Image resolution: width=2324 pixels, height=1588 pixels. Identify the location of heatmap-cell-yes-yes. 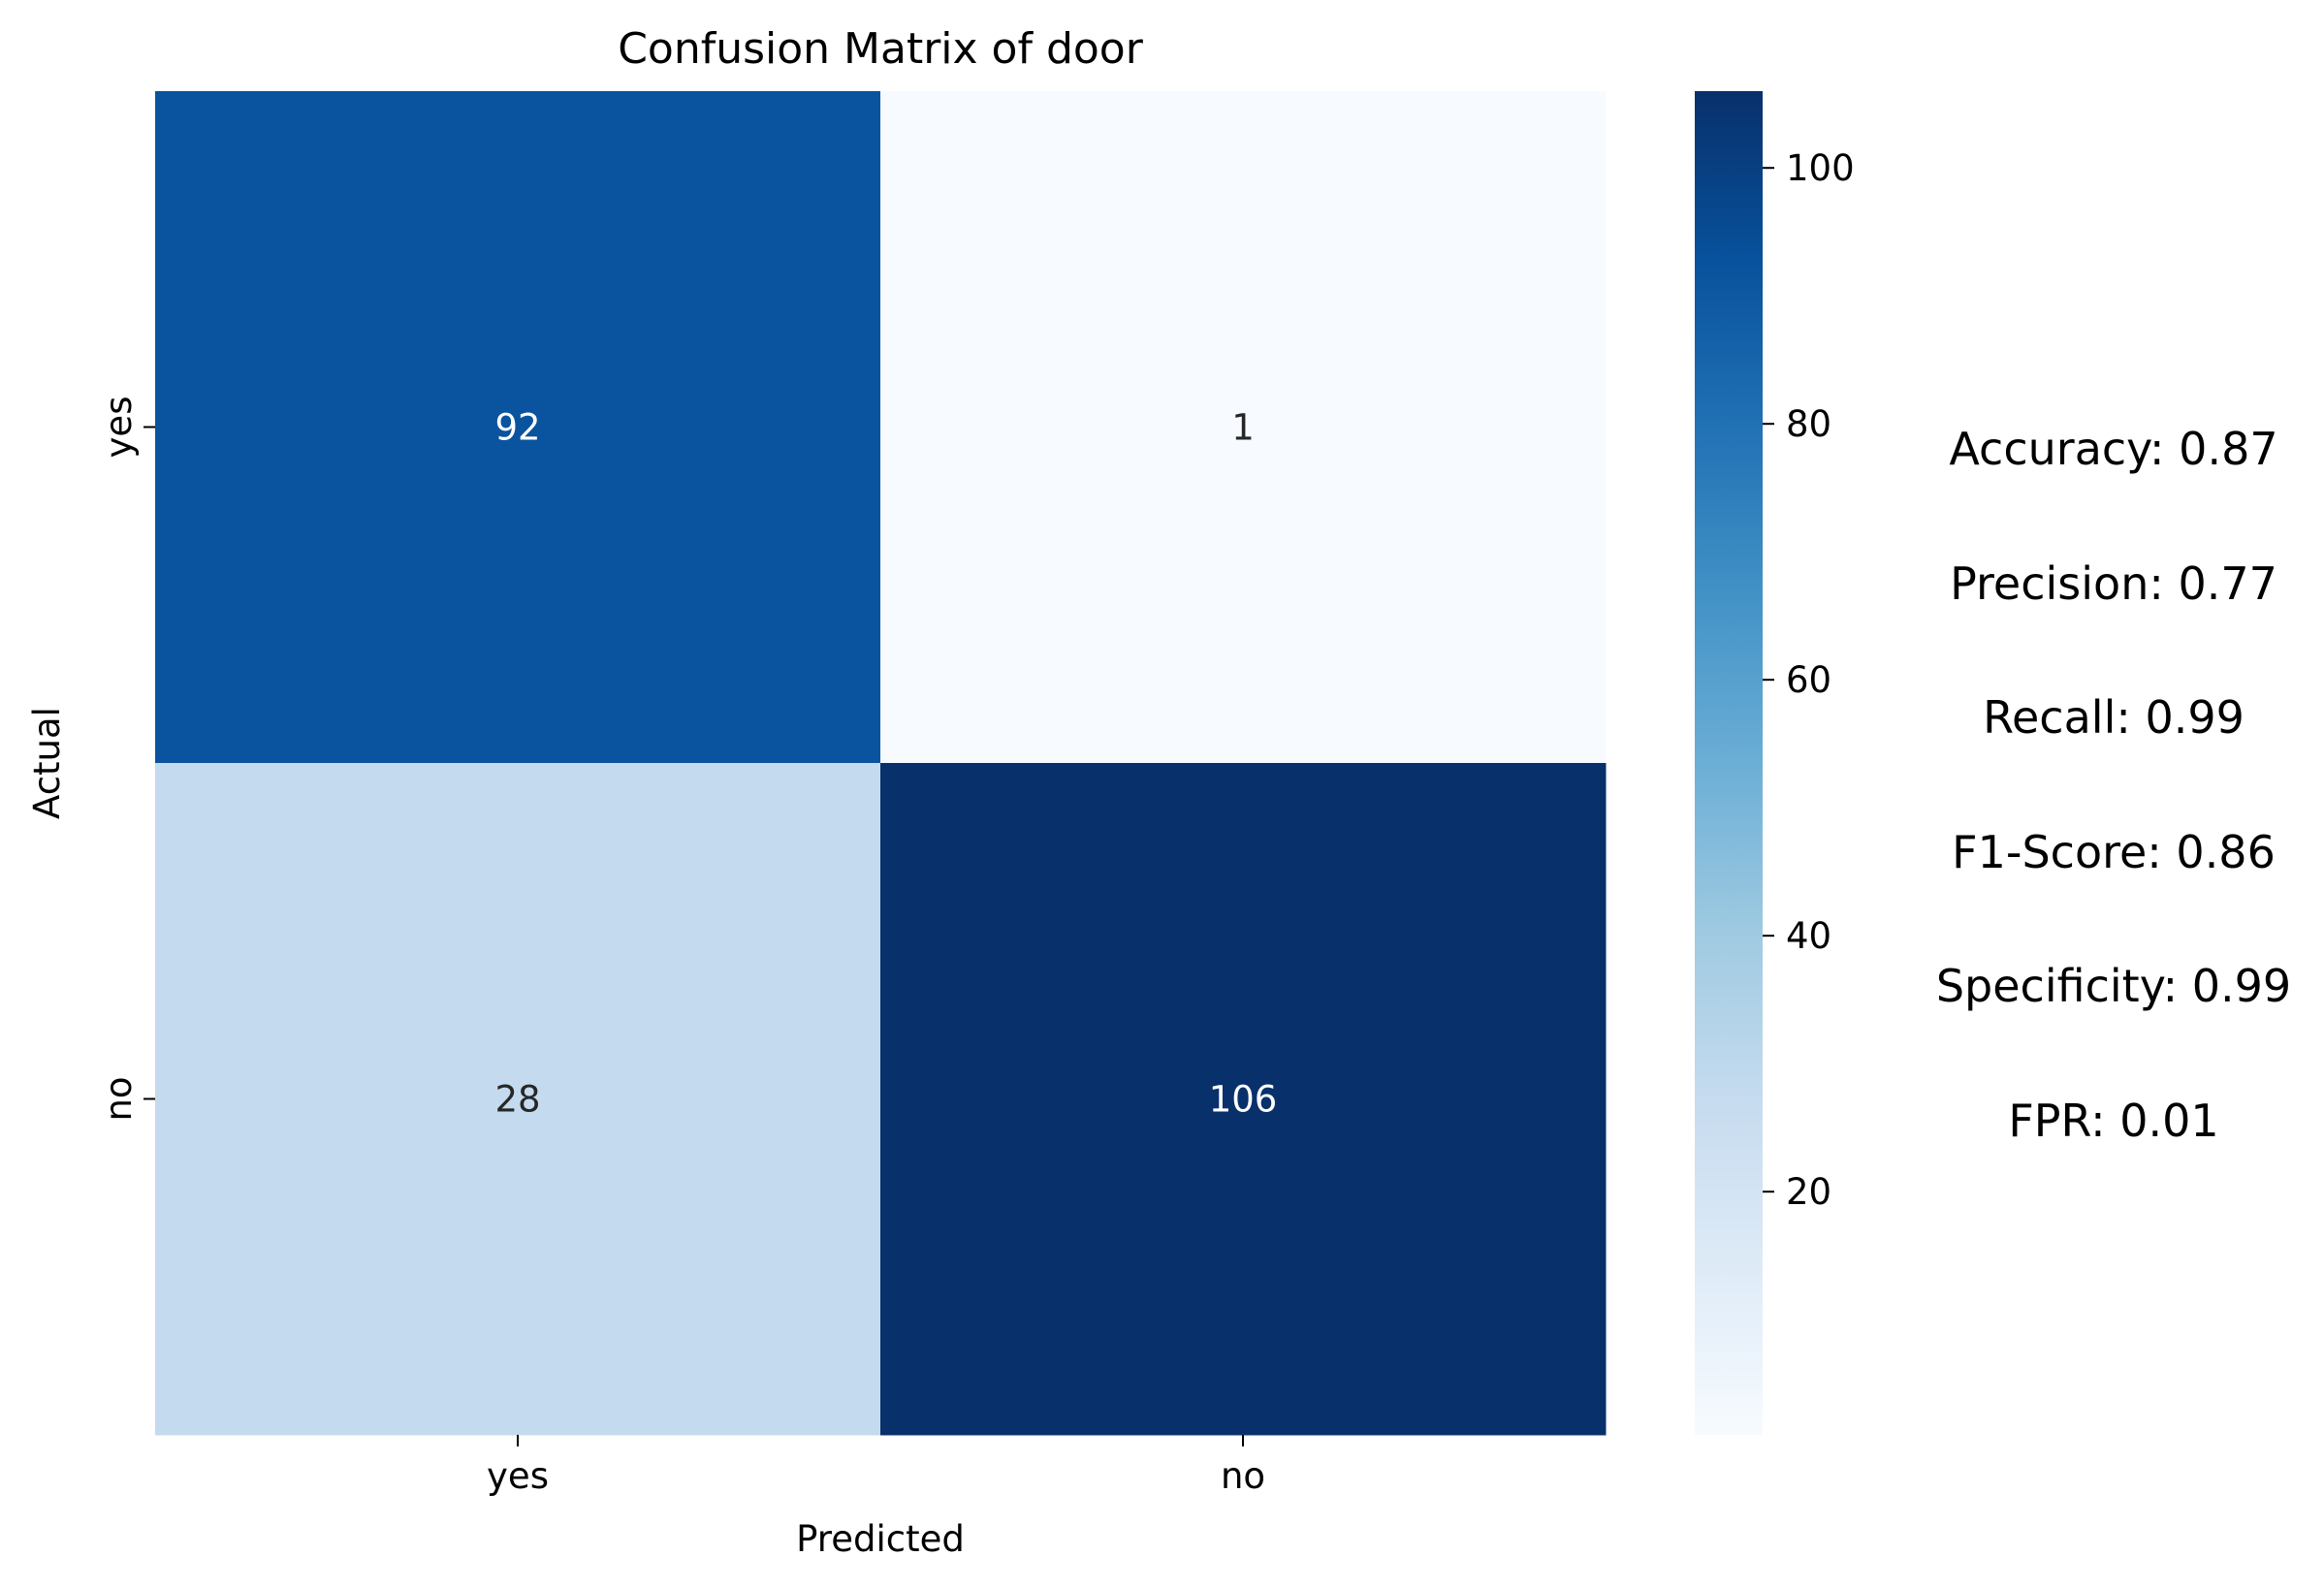
(518, 427).